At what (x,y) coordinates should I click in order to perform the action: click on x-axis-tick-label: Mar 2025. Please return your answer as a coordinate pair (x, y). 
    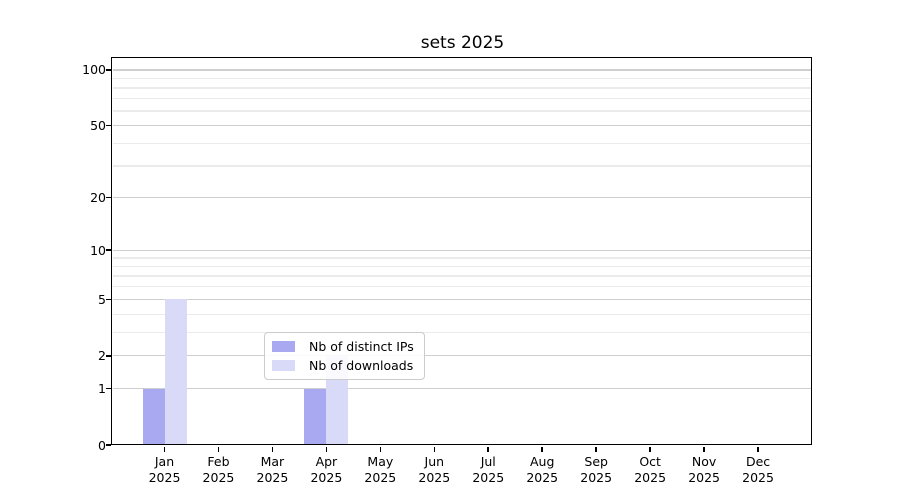
    Looking at the image, I should click on (273, 469).